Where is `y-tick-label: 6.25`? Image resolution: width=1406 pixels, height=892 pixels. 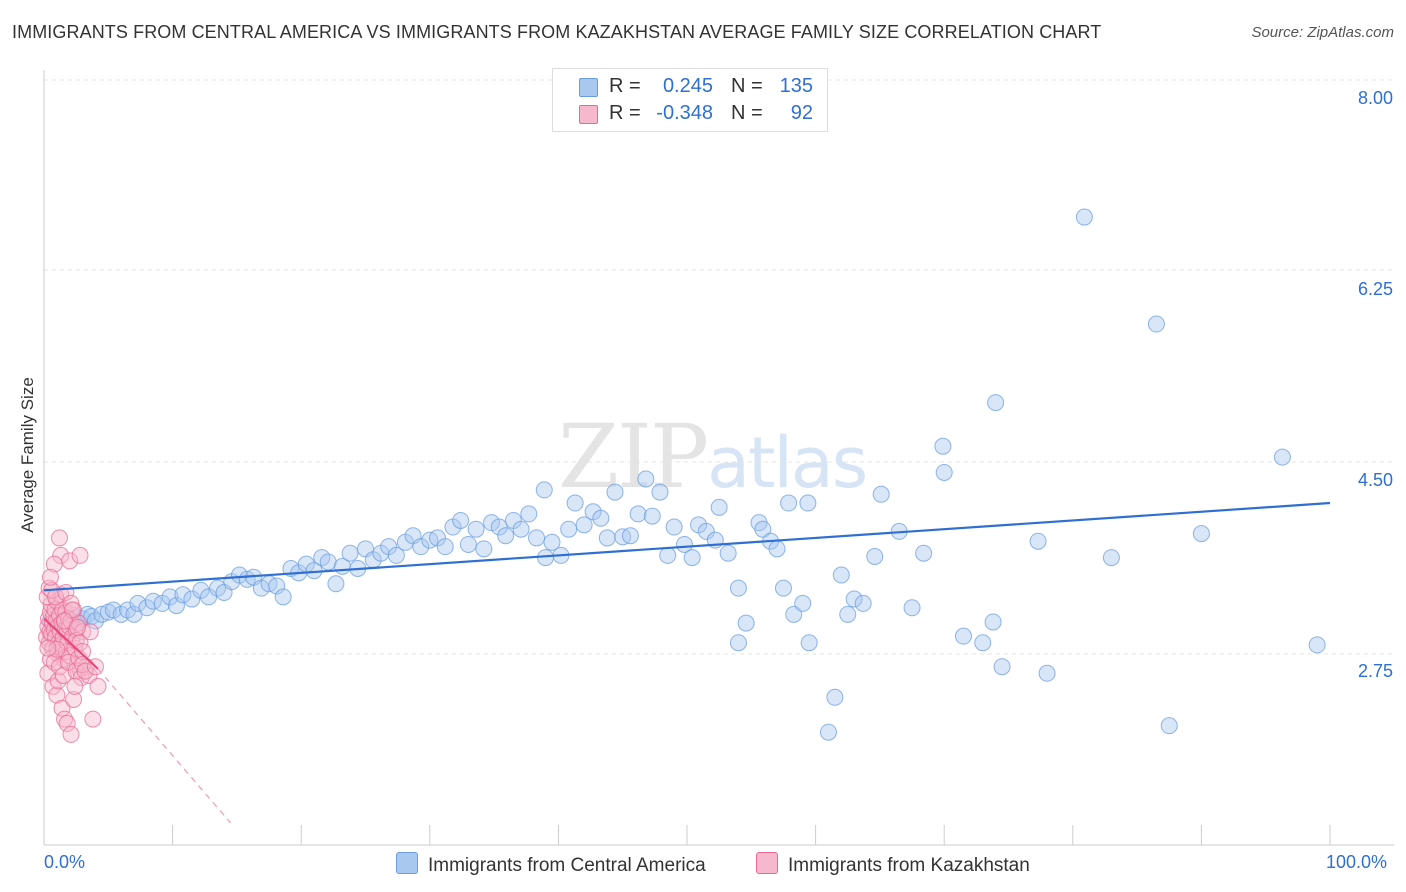 y-tick-label: 6.25 is located at coordinates (1375, 289).